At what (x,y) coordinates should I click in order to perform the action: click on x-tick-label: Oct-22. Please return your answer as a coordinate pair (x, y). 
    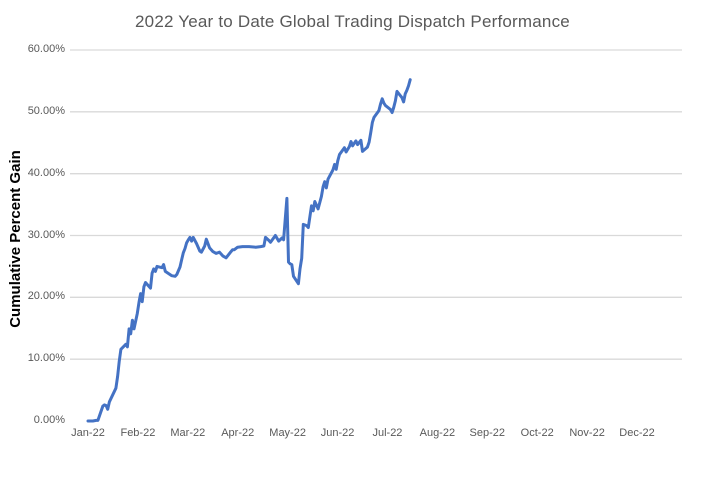
    Looking at the image, I should click on (537, 433).